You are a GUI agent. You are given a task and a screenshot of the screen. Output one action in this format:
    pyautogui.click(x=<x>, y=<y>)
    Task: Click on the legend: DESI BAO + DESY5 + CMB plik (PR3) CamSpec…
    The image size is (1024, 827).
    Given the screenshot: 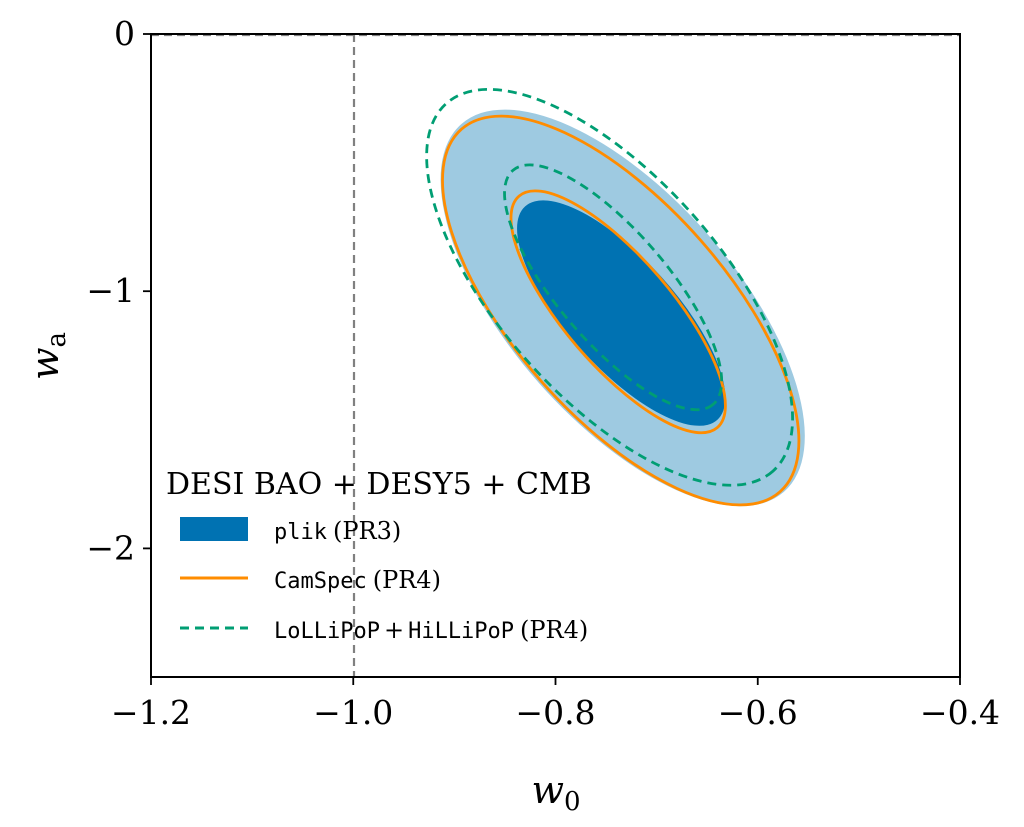 What is the action you would take?
    pyautogui.click(x=379, y=555)
    